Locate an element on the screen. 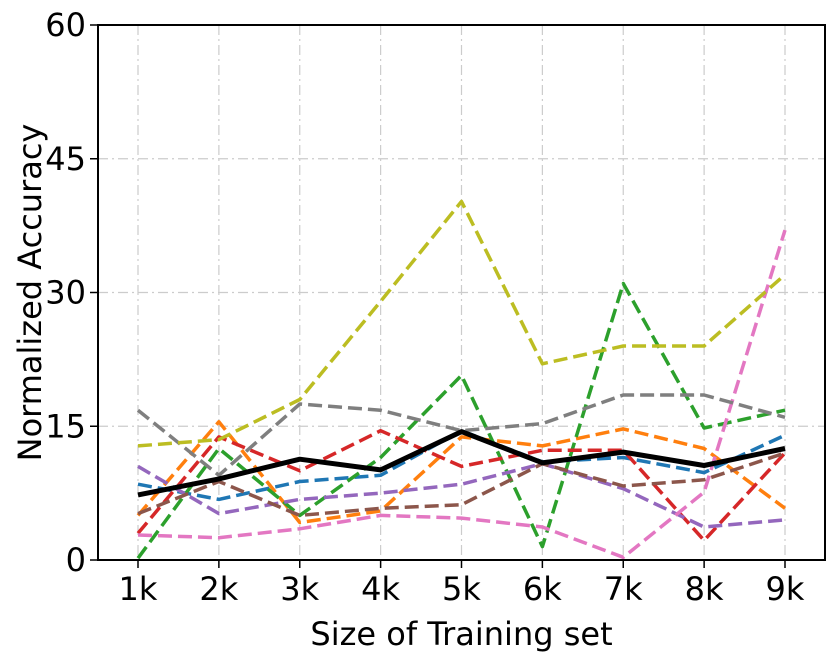 The height and width of the screenshot is (657, 831). x-tick-label: 2k is located at coordinates (218, 589).